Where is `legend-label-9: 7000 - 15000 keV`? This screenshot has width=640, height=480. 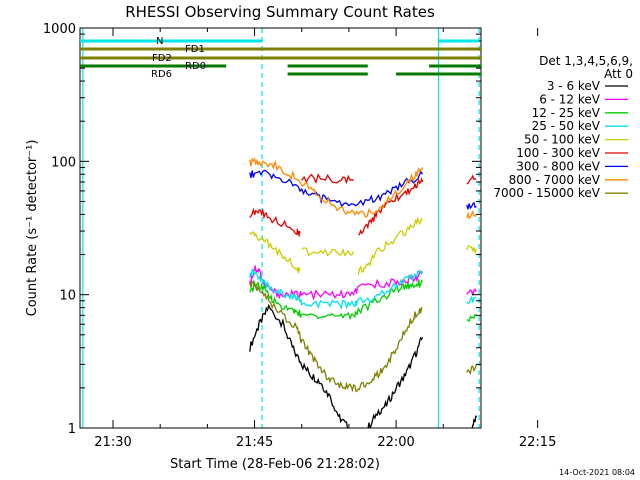
legend-label-9: 7000 - 15000 keV is located at coordinates (546, 193).